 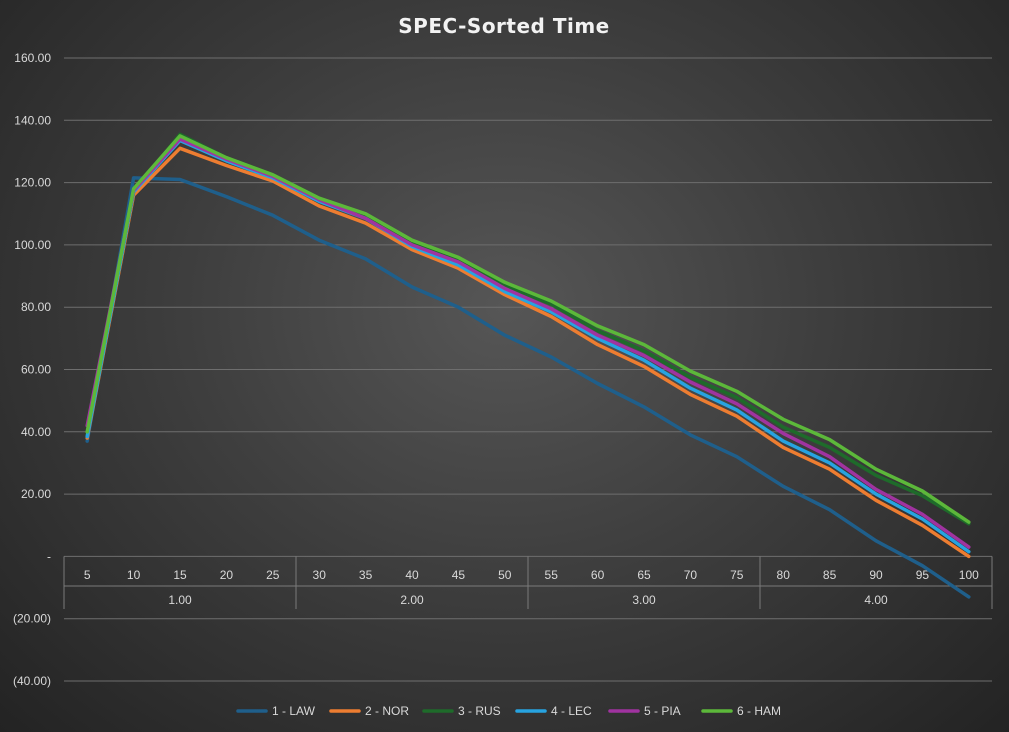 I want to click on x-tick-label: 85, so click(x=830, y=575).